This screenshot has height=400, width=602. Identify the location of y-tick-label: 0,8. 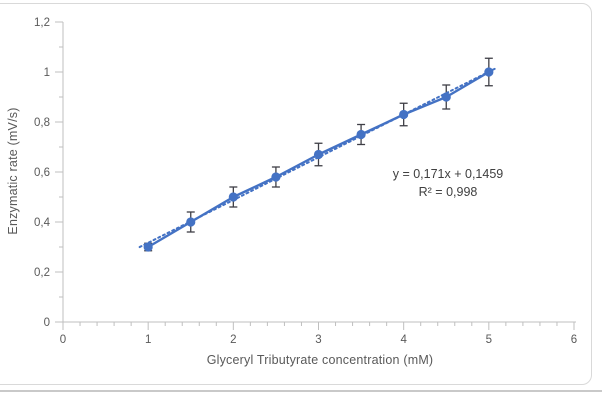
(42, 123).